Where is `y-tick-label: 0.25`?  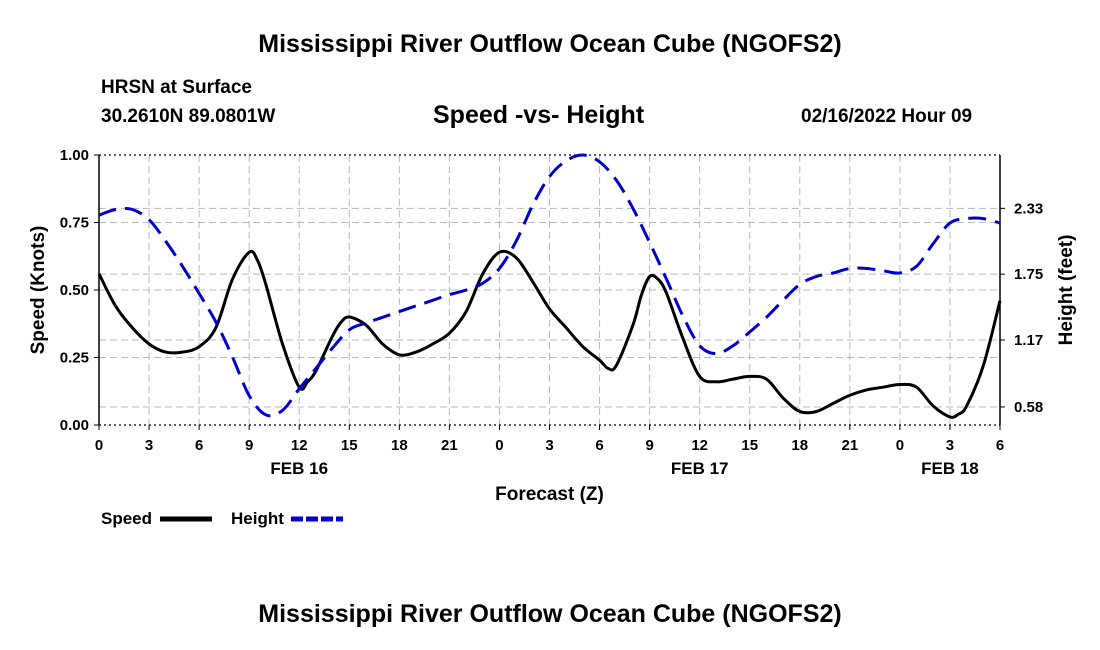
y-tick-label: 0.25 is located at coordinates (74, 358).